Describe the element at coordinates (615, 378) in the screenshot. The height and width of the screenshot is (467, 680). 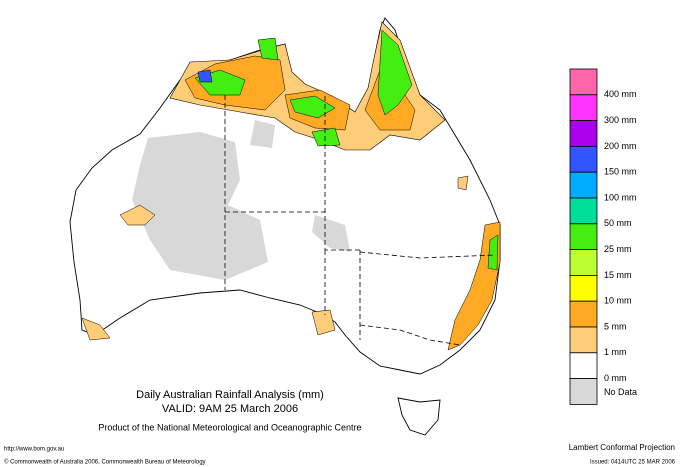
I see `legend-label: 0 mm` at that location.